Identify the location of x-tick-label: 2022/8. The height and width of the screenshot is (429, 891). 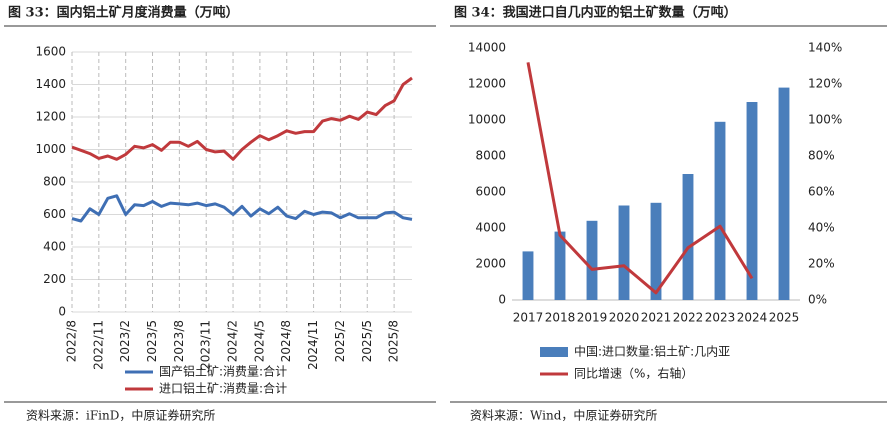
(72, 341).